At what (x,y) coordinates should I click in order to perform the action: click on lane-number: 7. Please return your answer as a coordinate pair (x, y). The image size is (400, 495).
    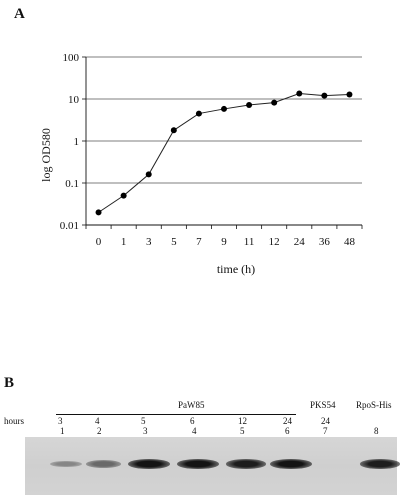
    Looking at the image, I should click on (325, 431).